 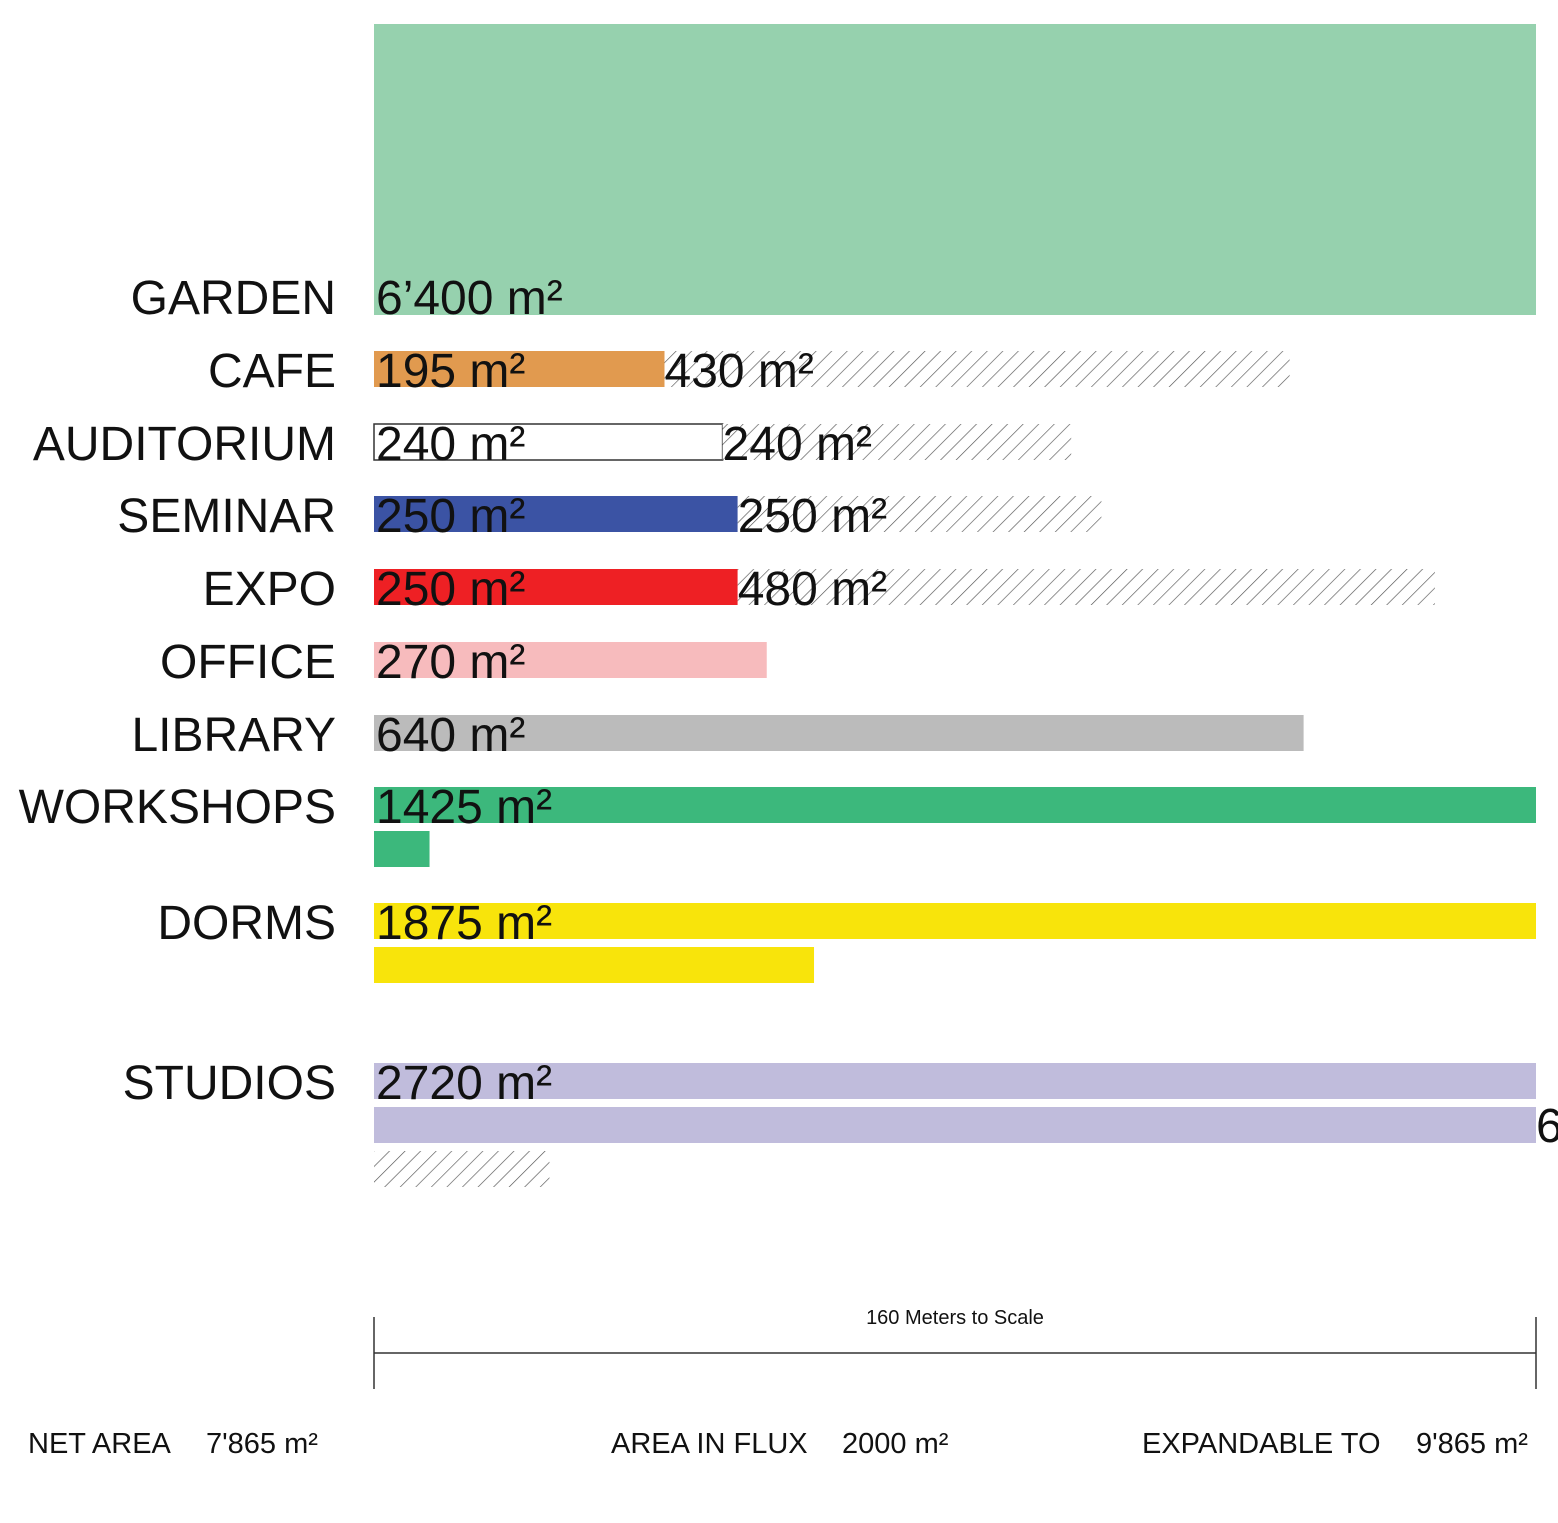 What do you see at coordinates (977, 369) in the screenshot?
I see `flux-bar-cafe` at bounding box center [977, 369].